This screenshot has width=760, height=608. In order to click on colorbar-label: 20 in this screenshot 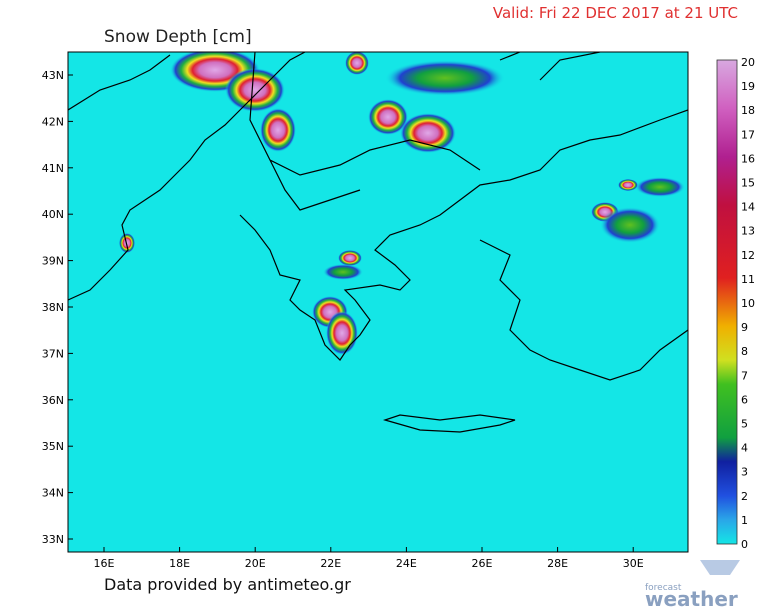, I will do `click(748, 62)`.